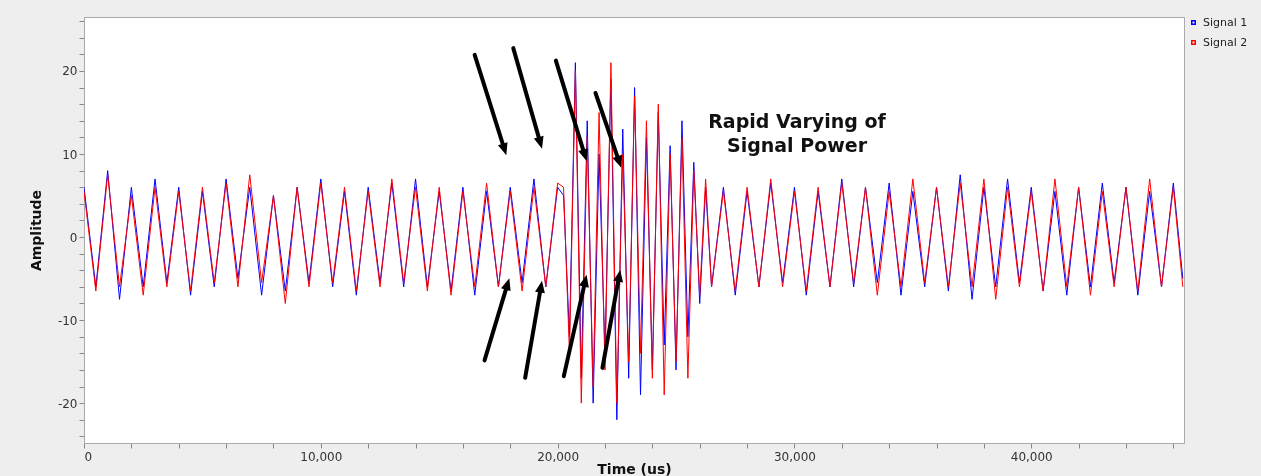 Image resolution: width=1261 pixels, height=476 pixels. I want to click on y-tick-label: 0, so click(73, 237).